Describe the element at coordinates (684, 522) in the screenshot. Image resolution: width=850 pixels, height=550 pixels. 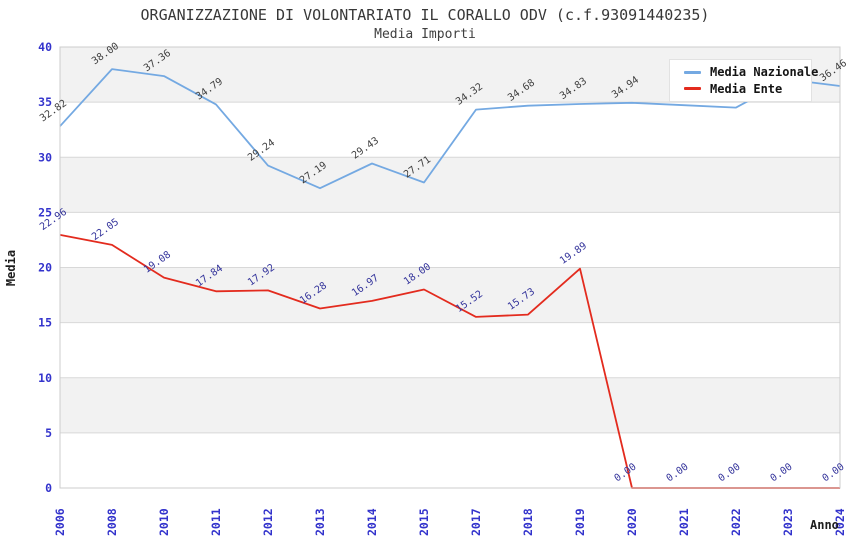
I see `x-tick-label: 2021` at that location.